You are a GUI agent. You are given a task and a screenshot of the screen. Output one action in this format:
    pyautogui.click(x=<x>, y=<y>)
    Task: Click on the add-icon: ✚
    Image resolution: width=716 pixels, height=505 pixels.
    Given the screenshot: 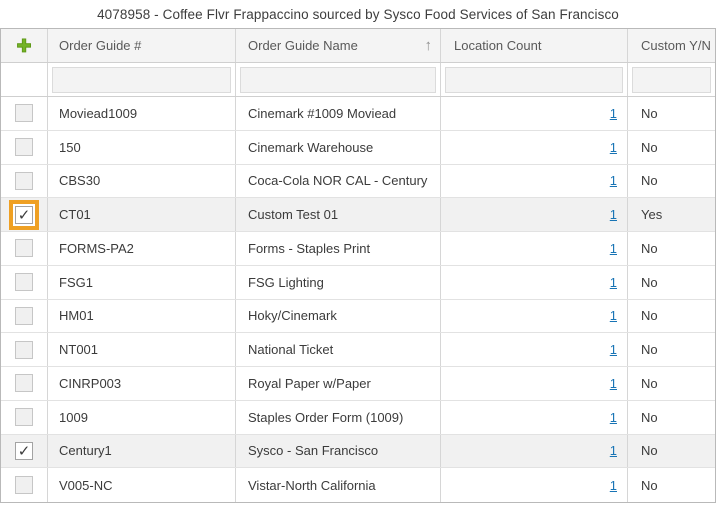 What is the action you would take?
    pyautogui.click(x=24, y=45)
    